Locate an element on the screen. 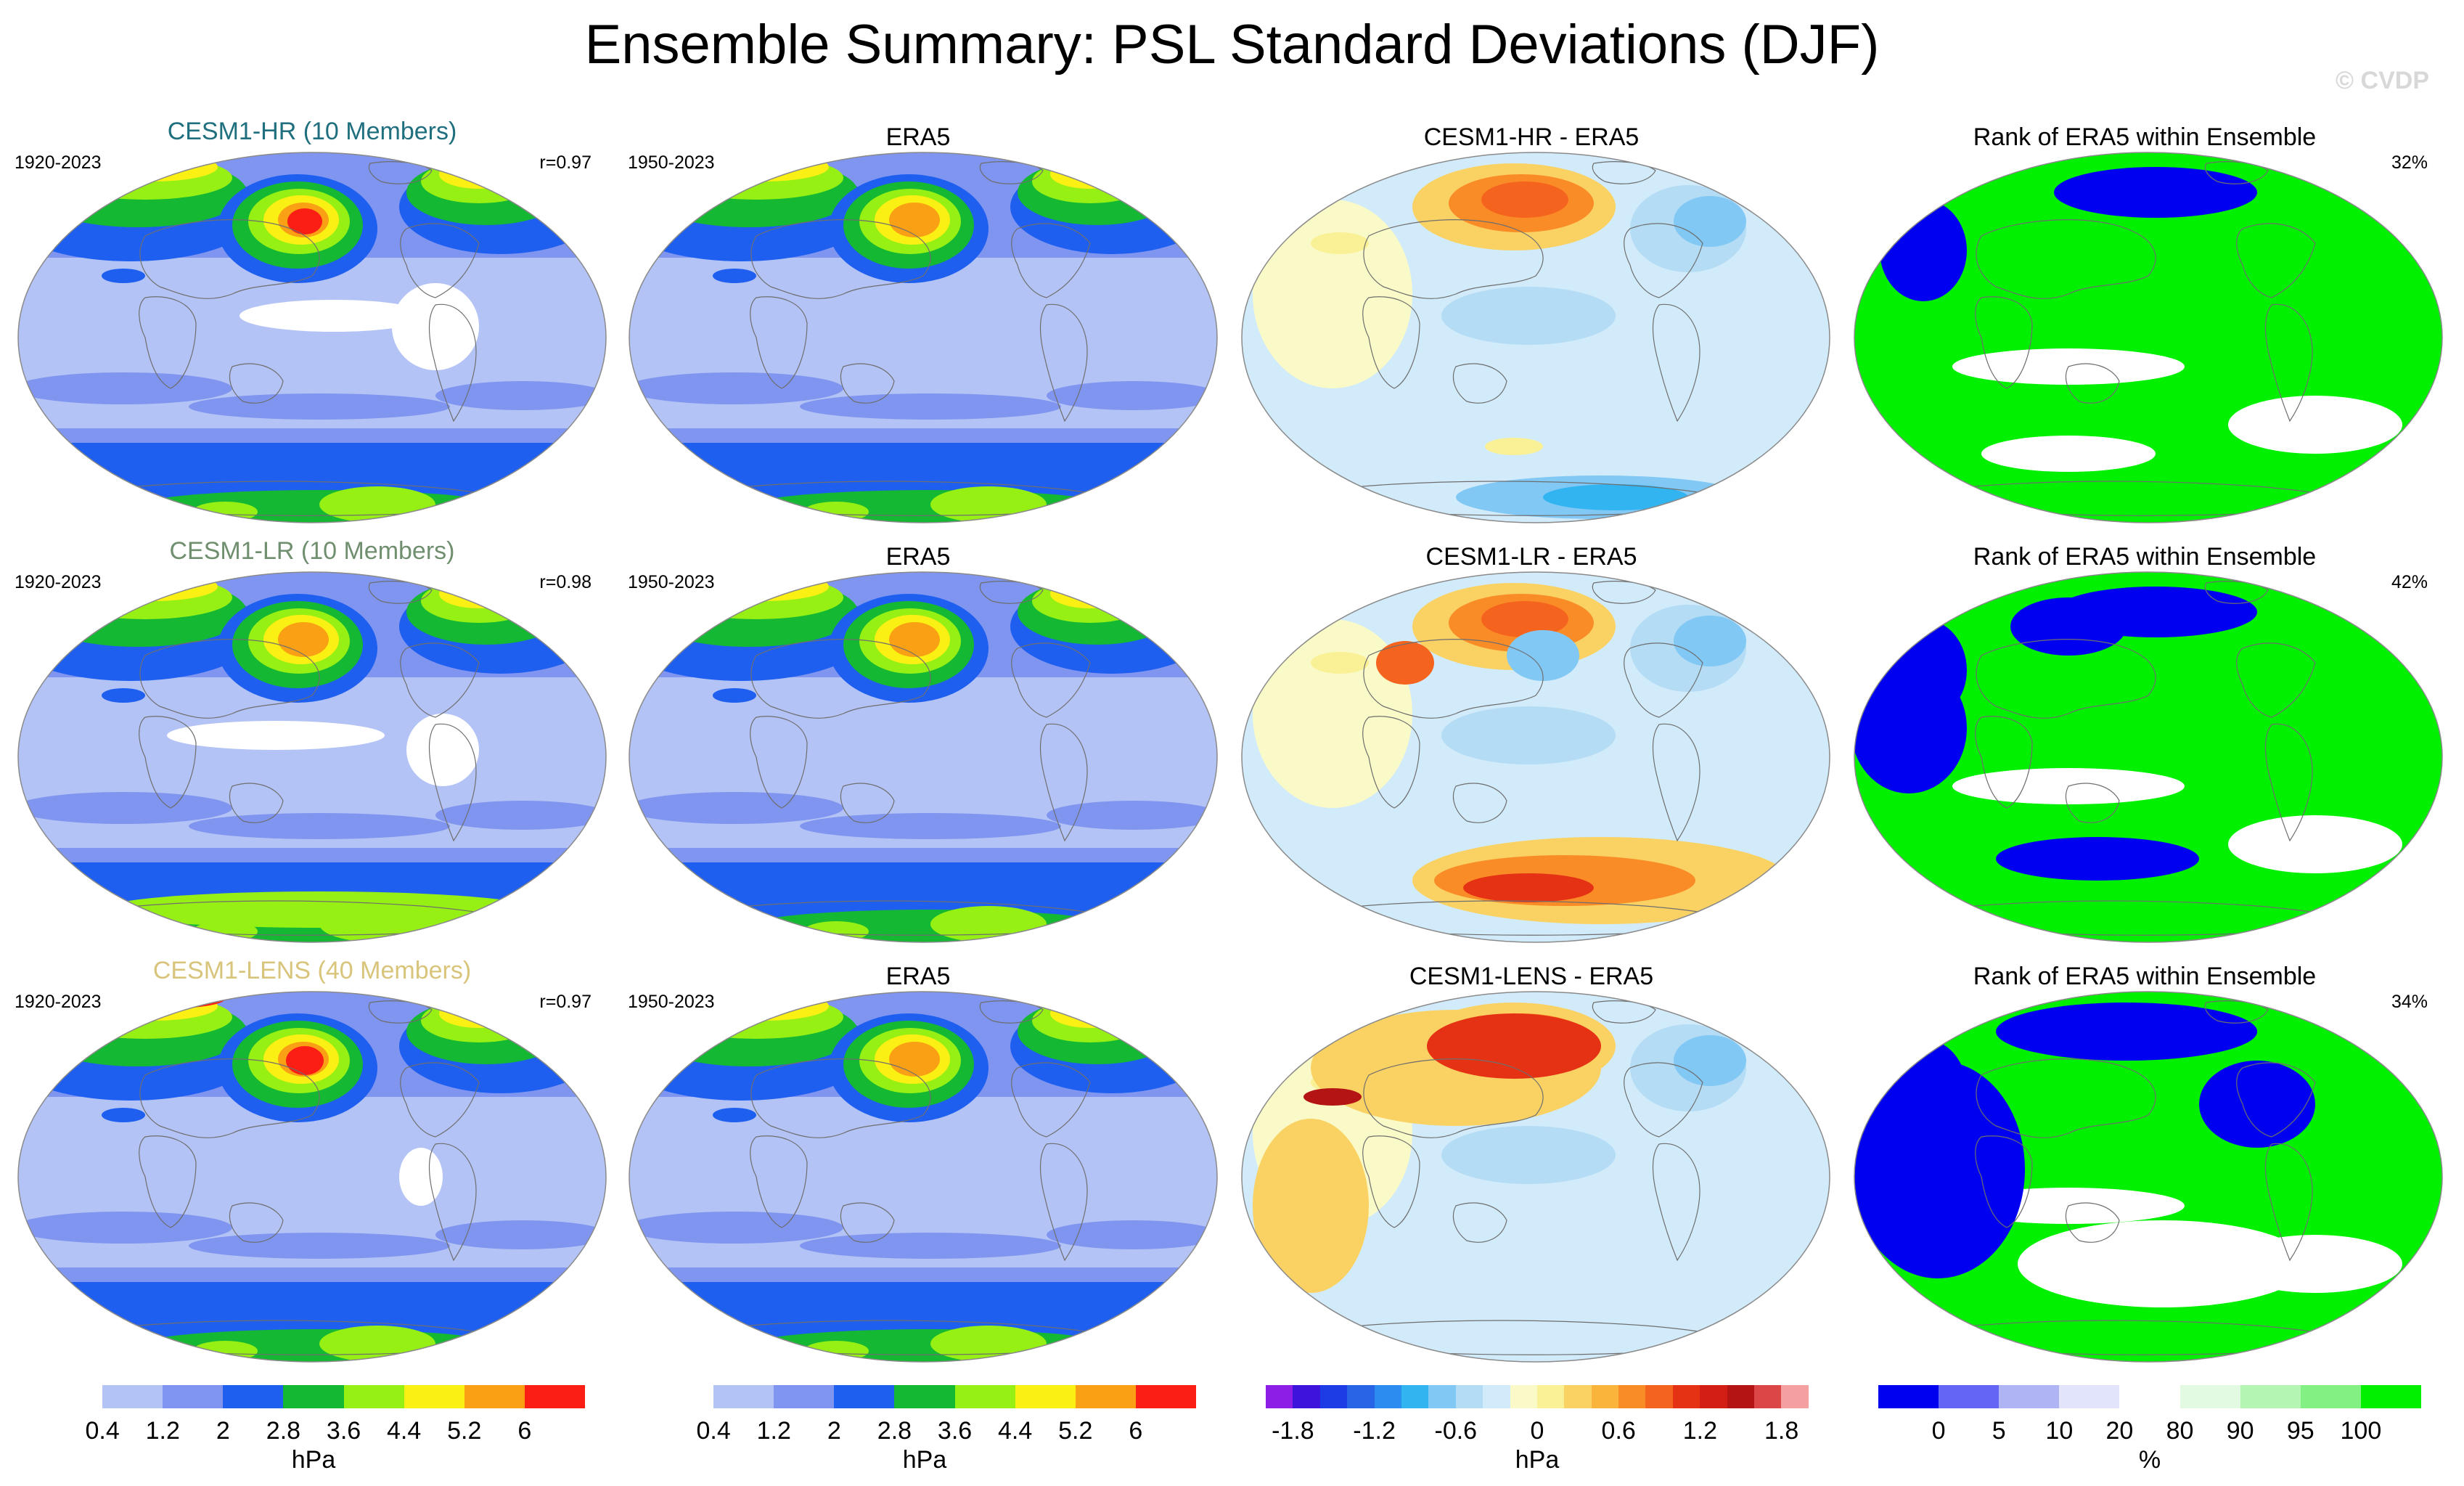  model-years-row3: 1920-2023 is located at coordinates (58, 1002).